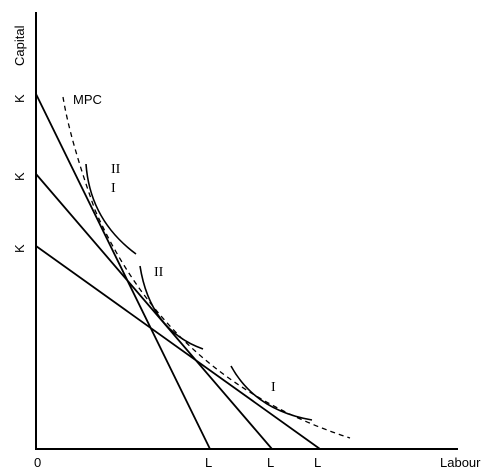 The height and width of the screenshot is (471, 490). I want to click on isoquant-curve-lower, so click(271, 393).